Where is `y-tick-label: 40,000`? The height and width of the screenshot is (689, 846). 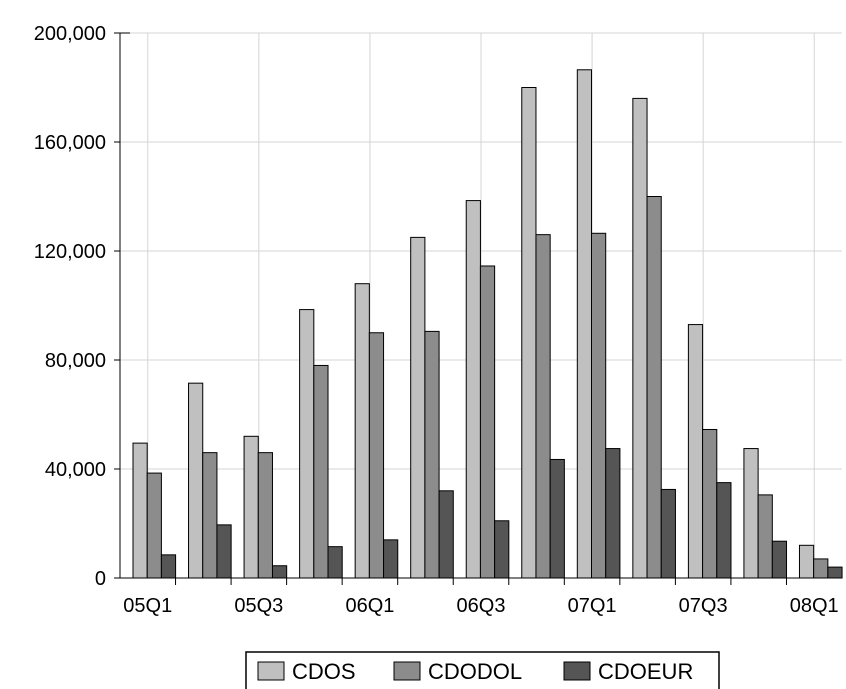 y-tick-label: 40,000 is located at coordinates (75, 470).